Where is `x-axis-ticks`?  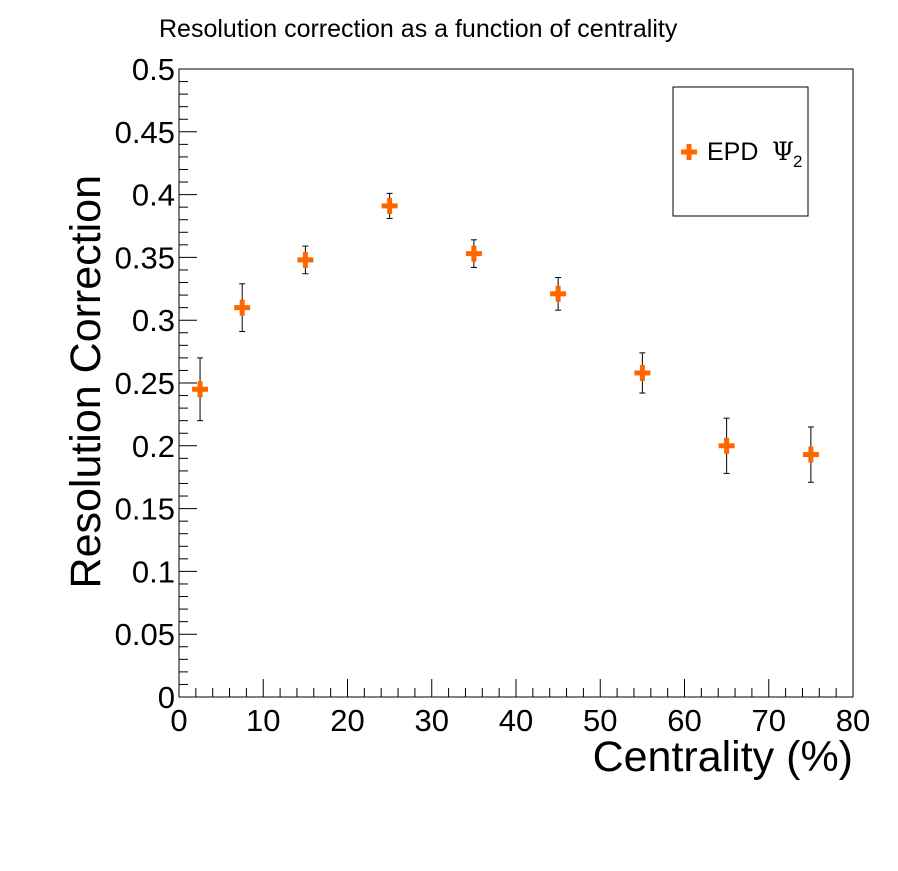 x-axis-ticks is located at coordinates (516, 688).